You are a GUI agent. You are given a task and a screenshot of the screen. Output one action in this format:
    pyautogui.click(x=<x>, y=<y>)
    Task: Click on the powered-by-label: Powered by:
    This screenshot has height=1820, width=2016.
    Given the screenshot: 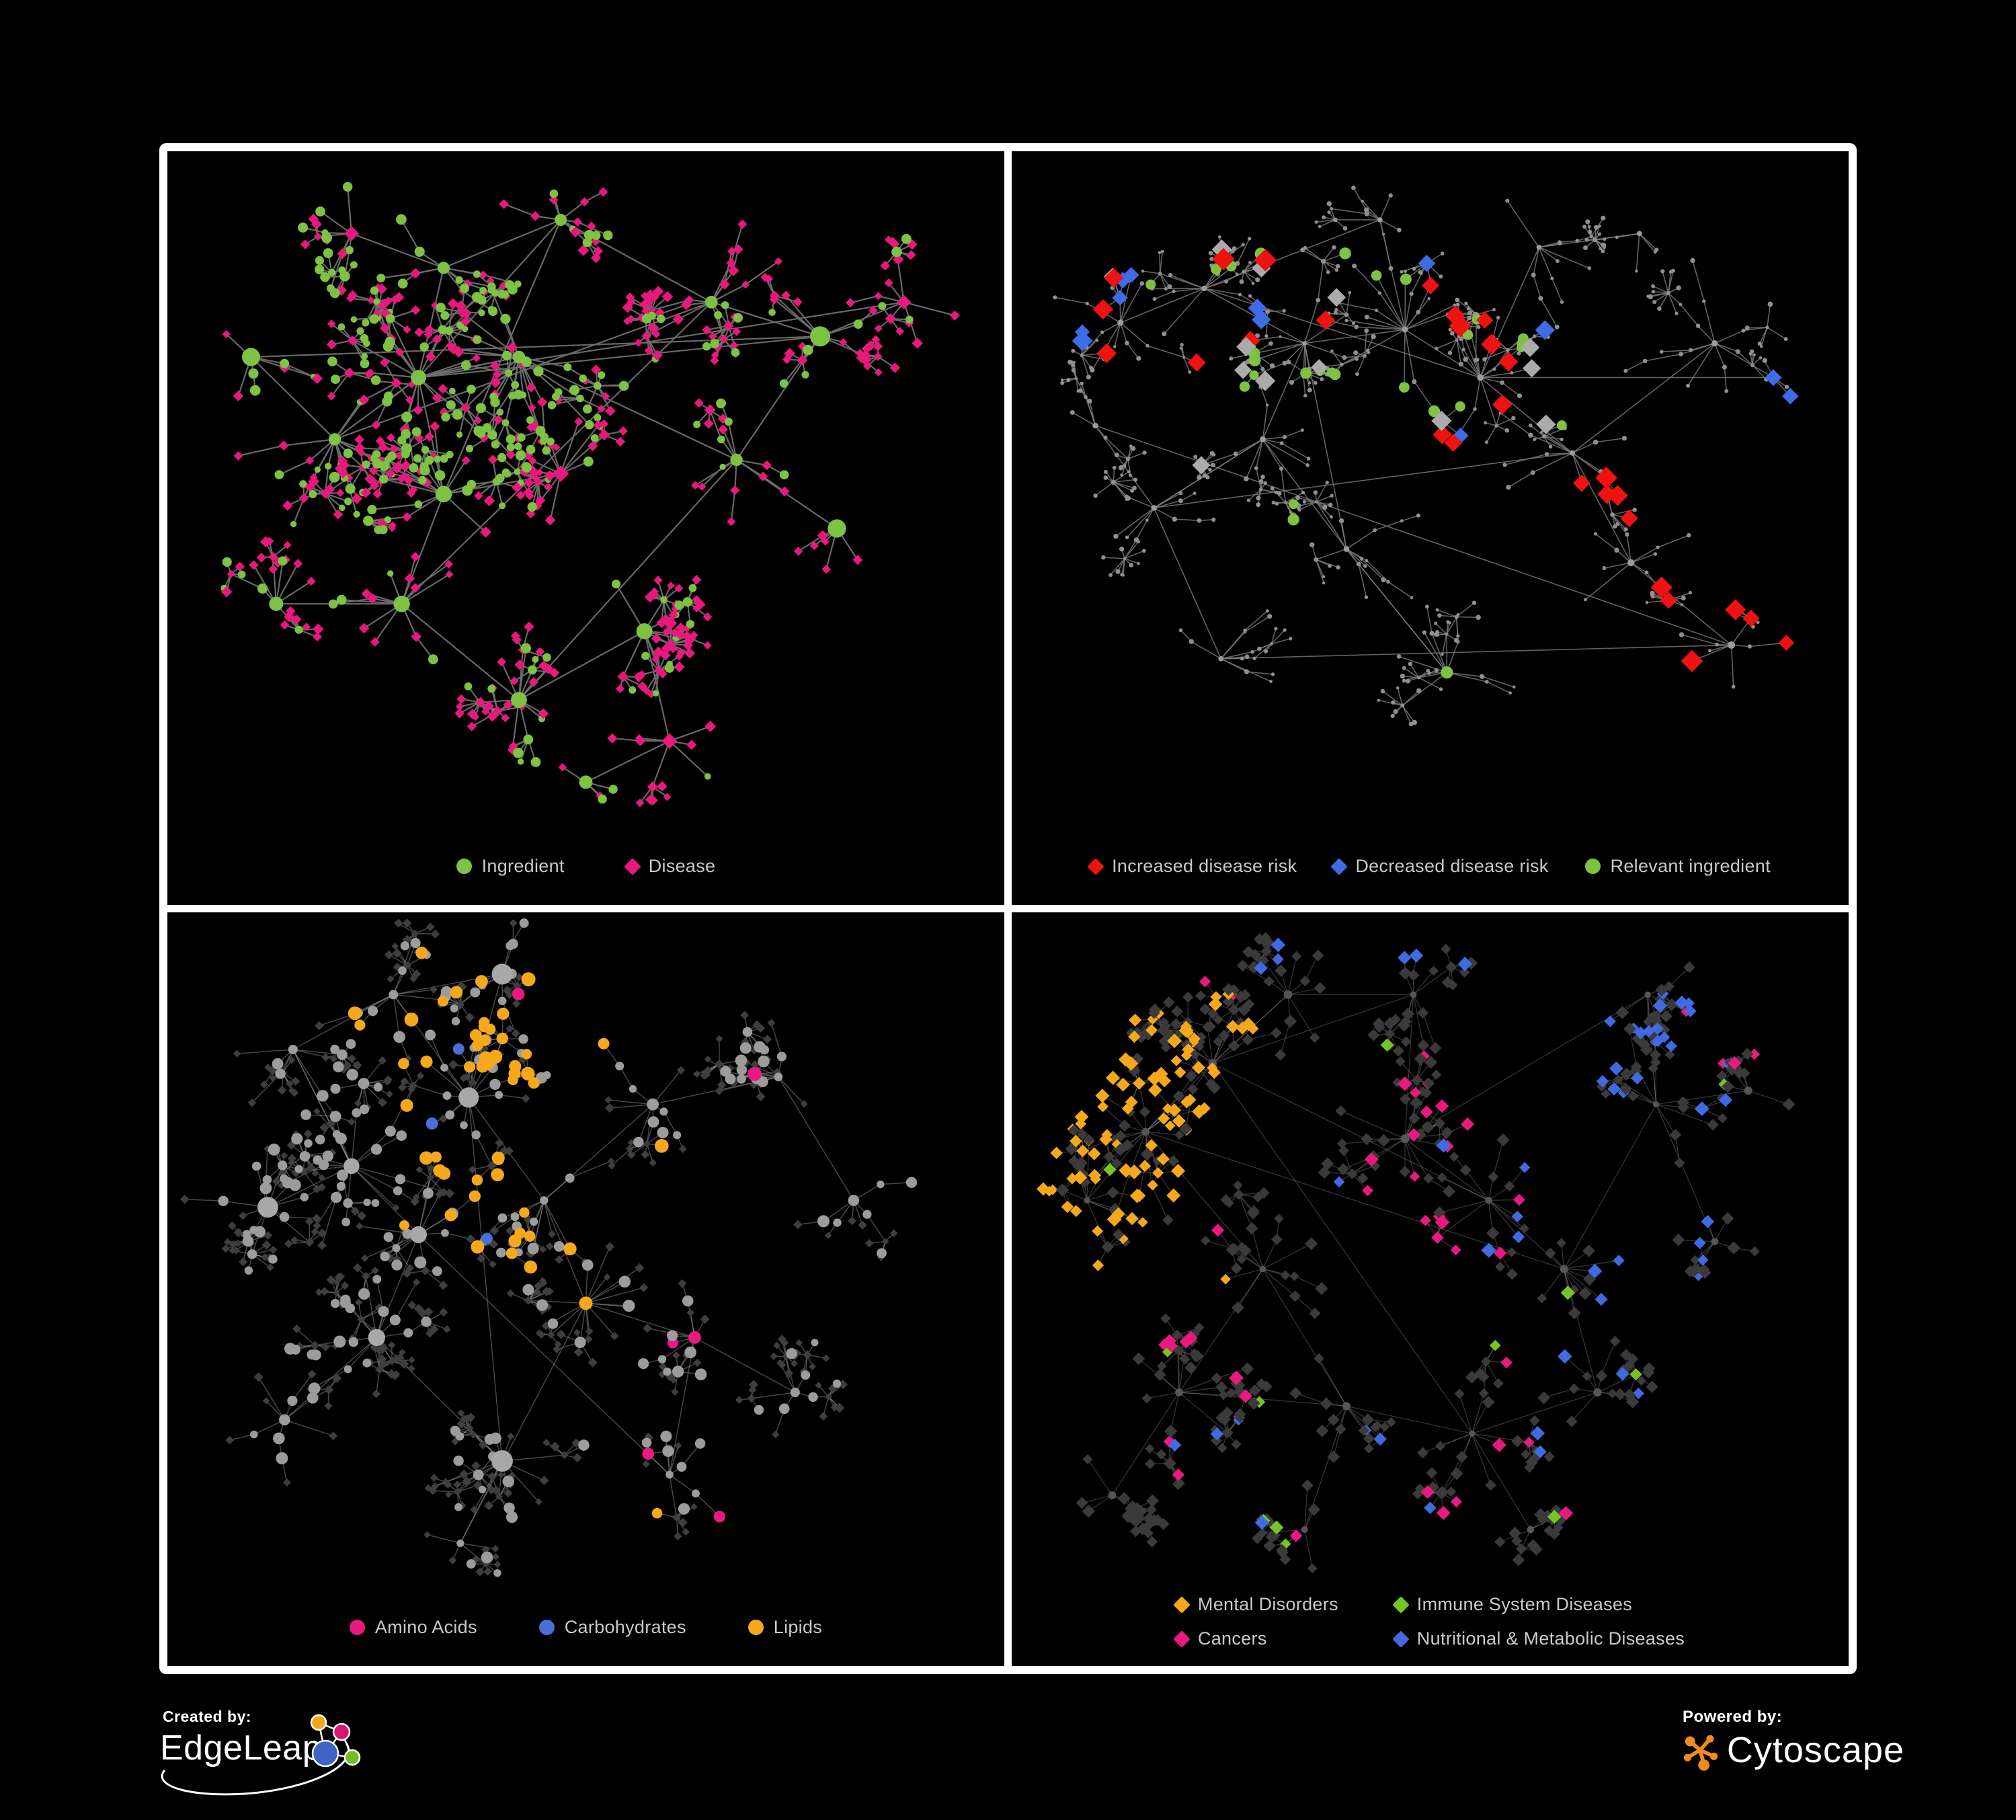 What is the action you would take?
    pyautogui.click(x=1733, y=1717)
    